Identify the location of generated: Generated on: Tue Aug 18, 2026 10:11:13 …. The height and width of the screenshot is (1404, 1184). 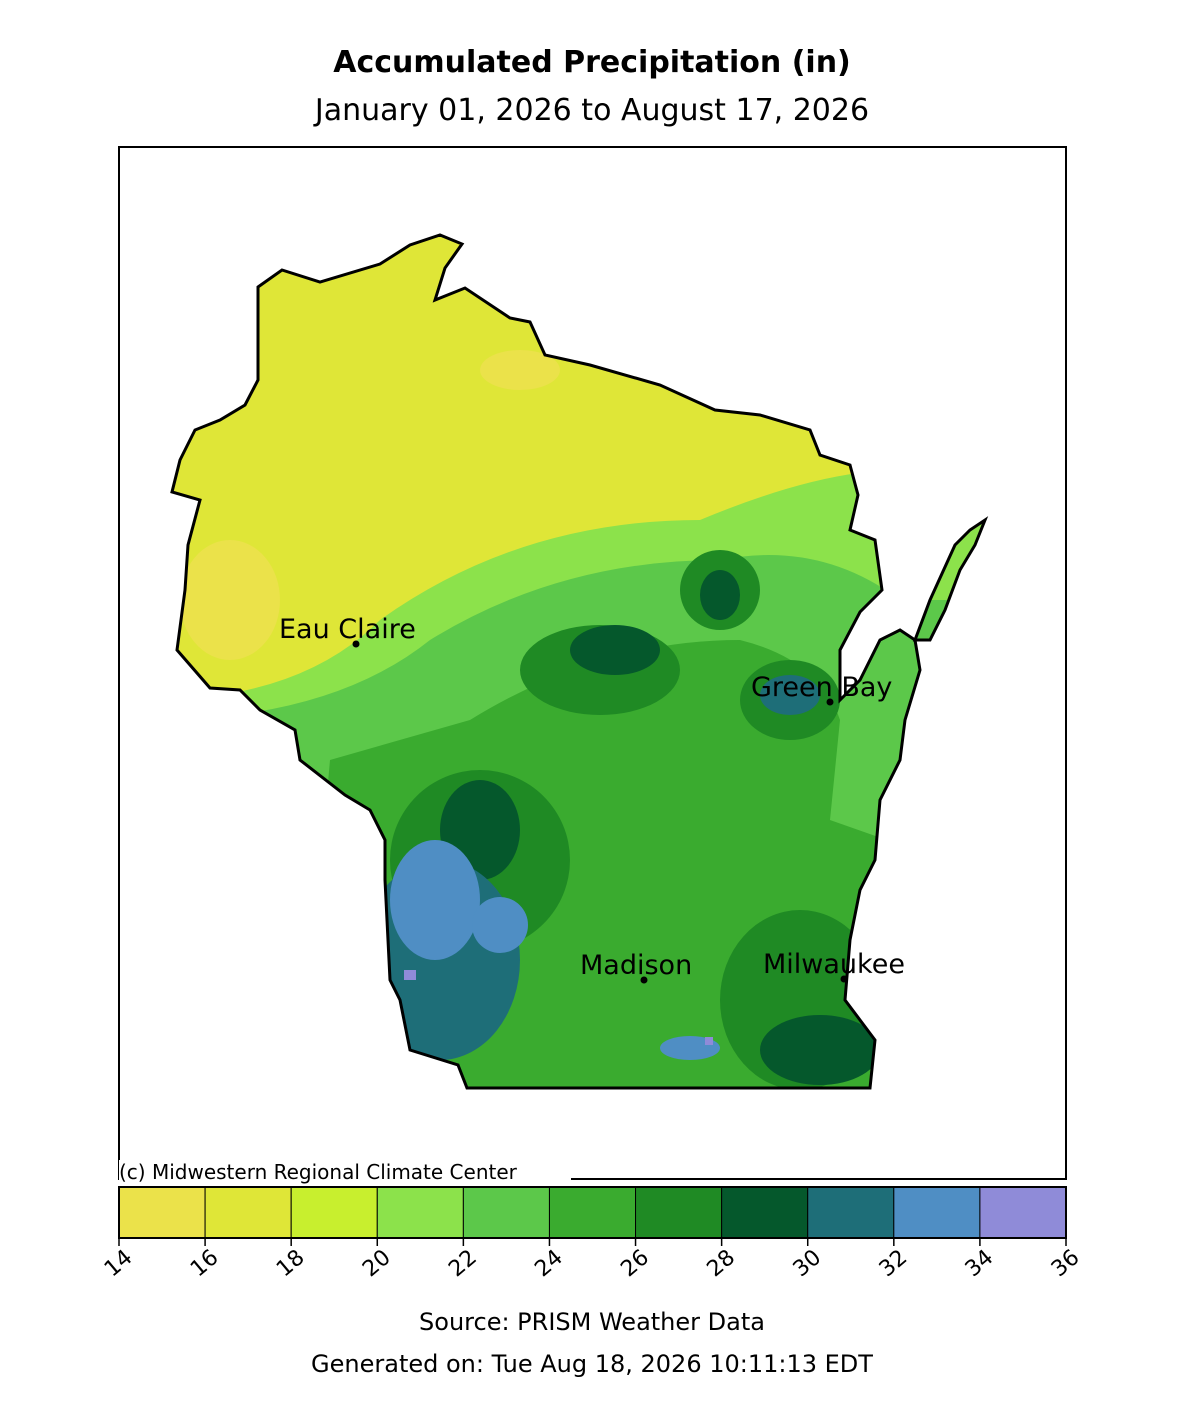
(592, 1364).